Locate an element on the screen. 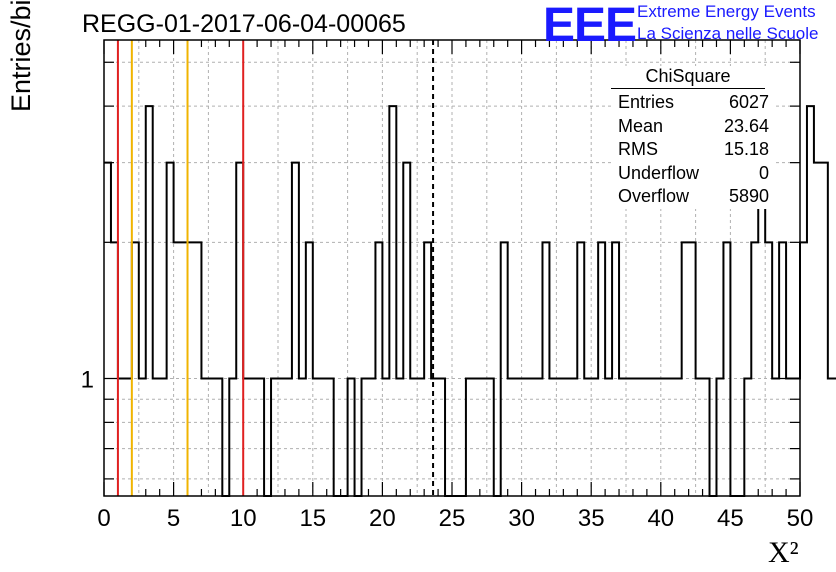 The width and height of the screenshot is (836, 572). stats-label: Underflow is located at coordinates (659, 172).